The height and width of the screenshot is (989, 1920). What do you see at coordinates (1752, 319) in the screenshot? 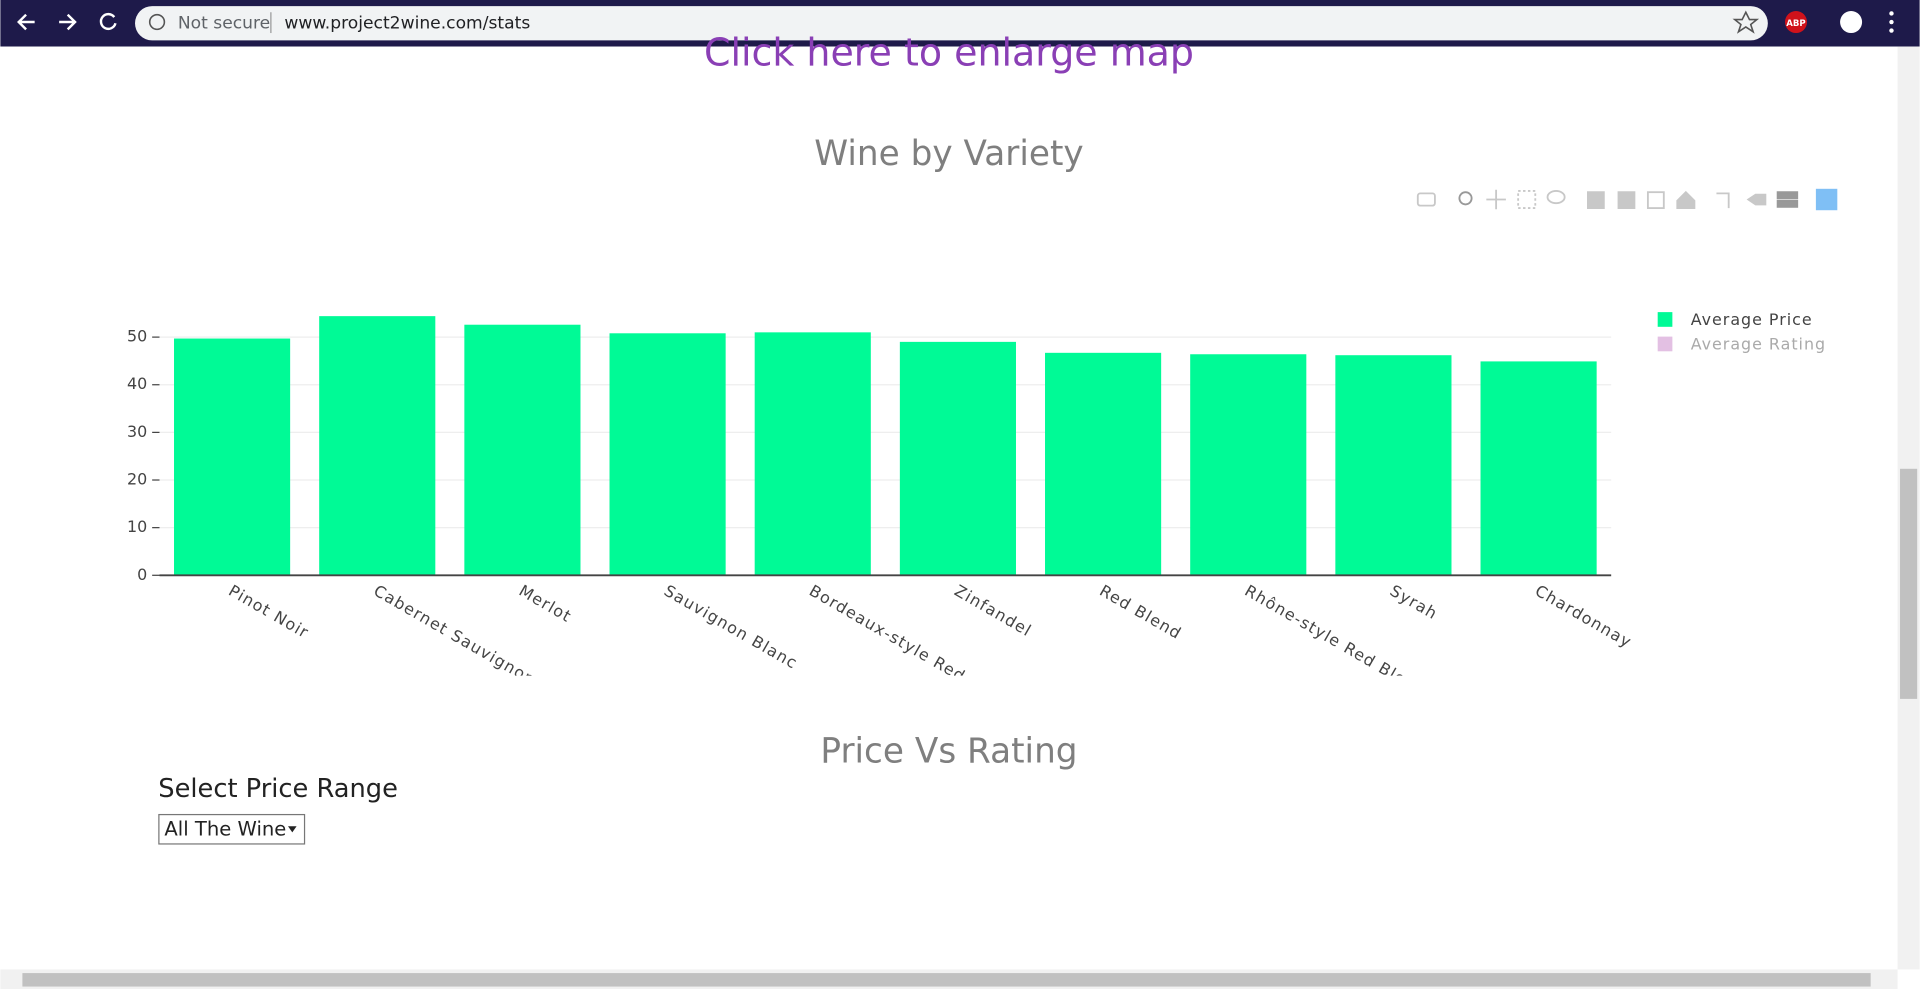
I see `legend-label: Average Price` at bounding box center [1752, 319].